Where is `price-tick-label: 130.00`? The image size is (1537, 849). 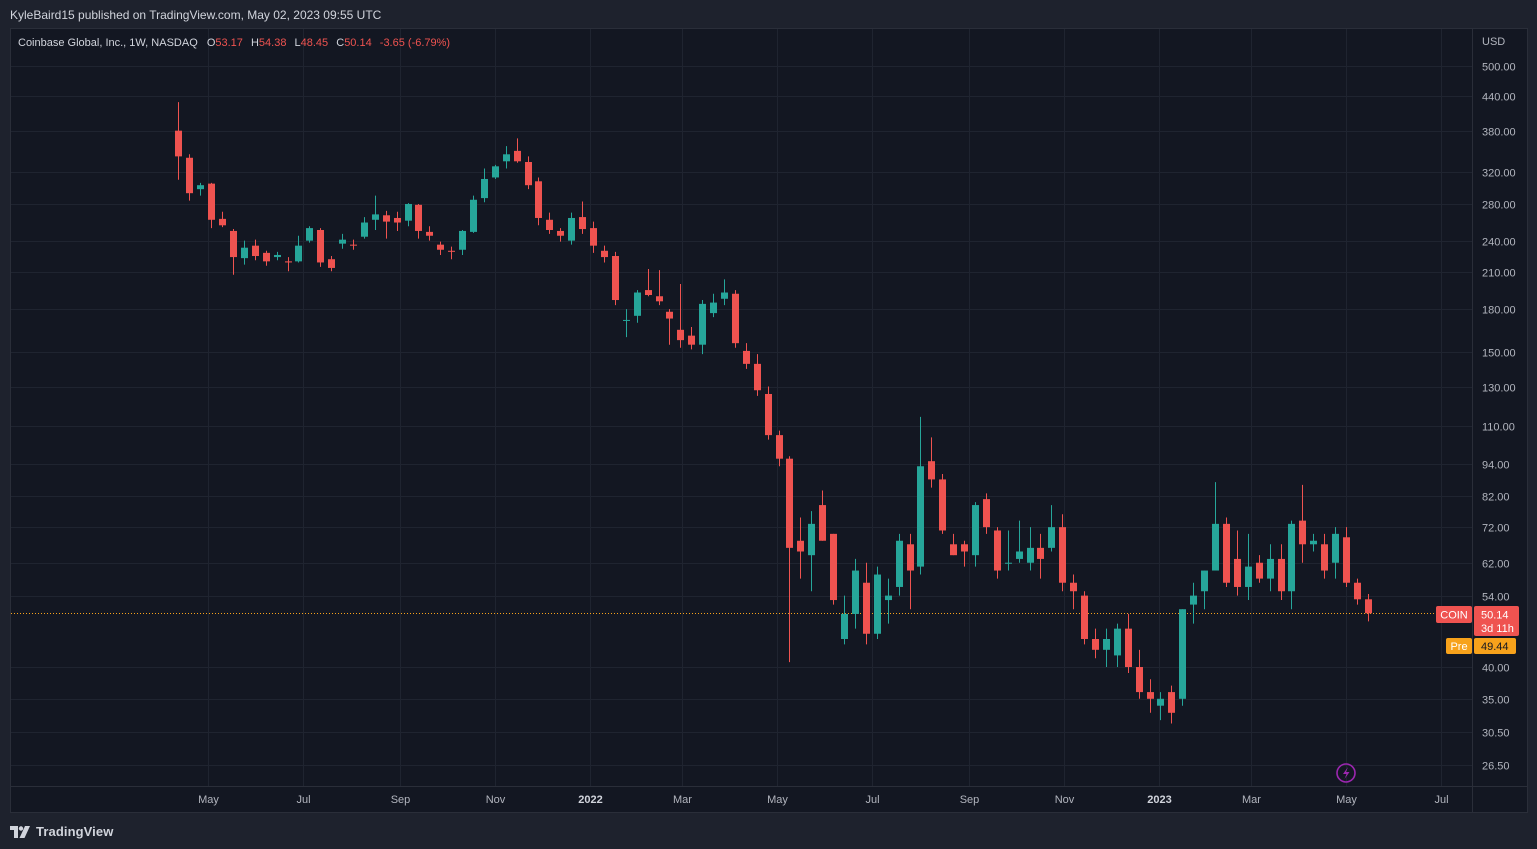
price-tick-label: 130.00 is located at coordinates (1499, 389).